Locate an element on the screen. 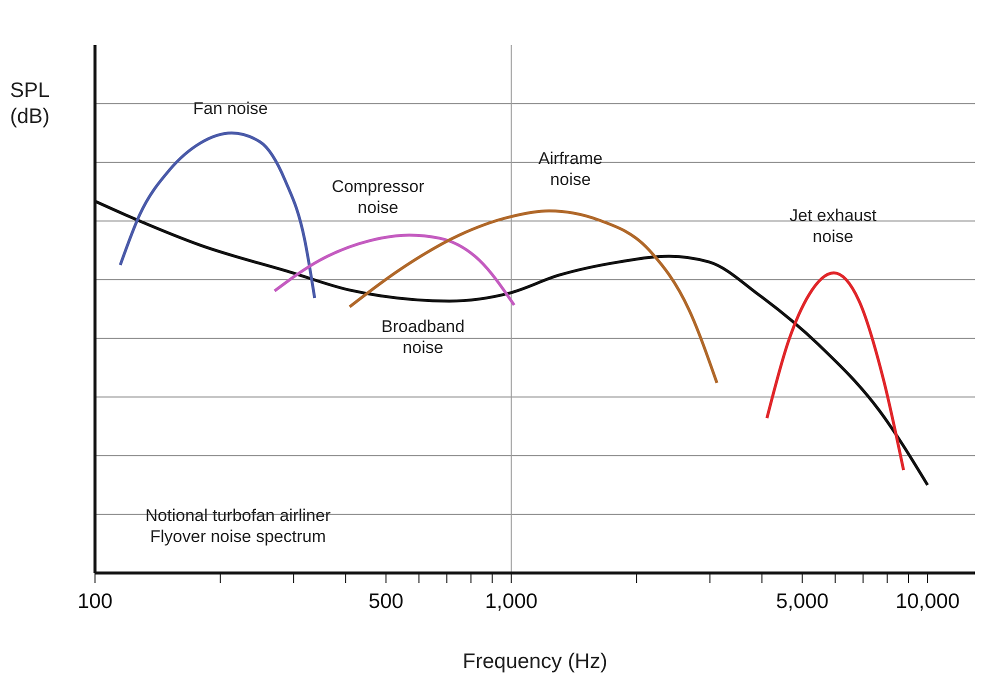  x-tick-label: 500 is located at coordinates (386, 601).